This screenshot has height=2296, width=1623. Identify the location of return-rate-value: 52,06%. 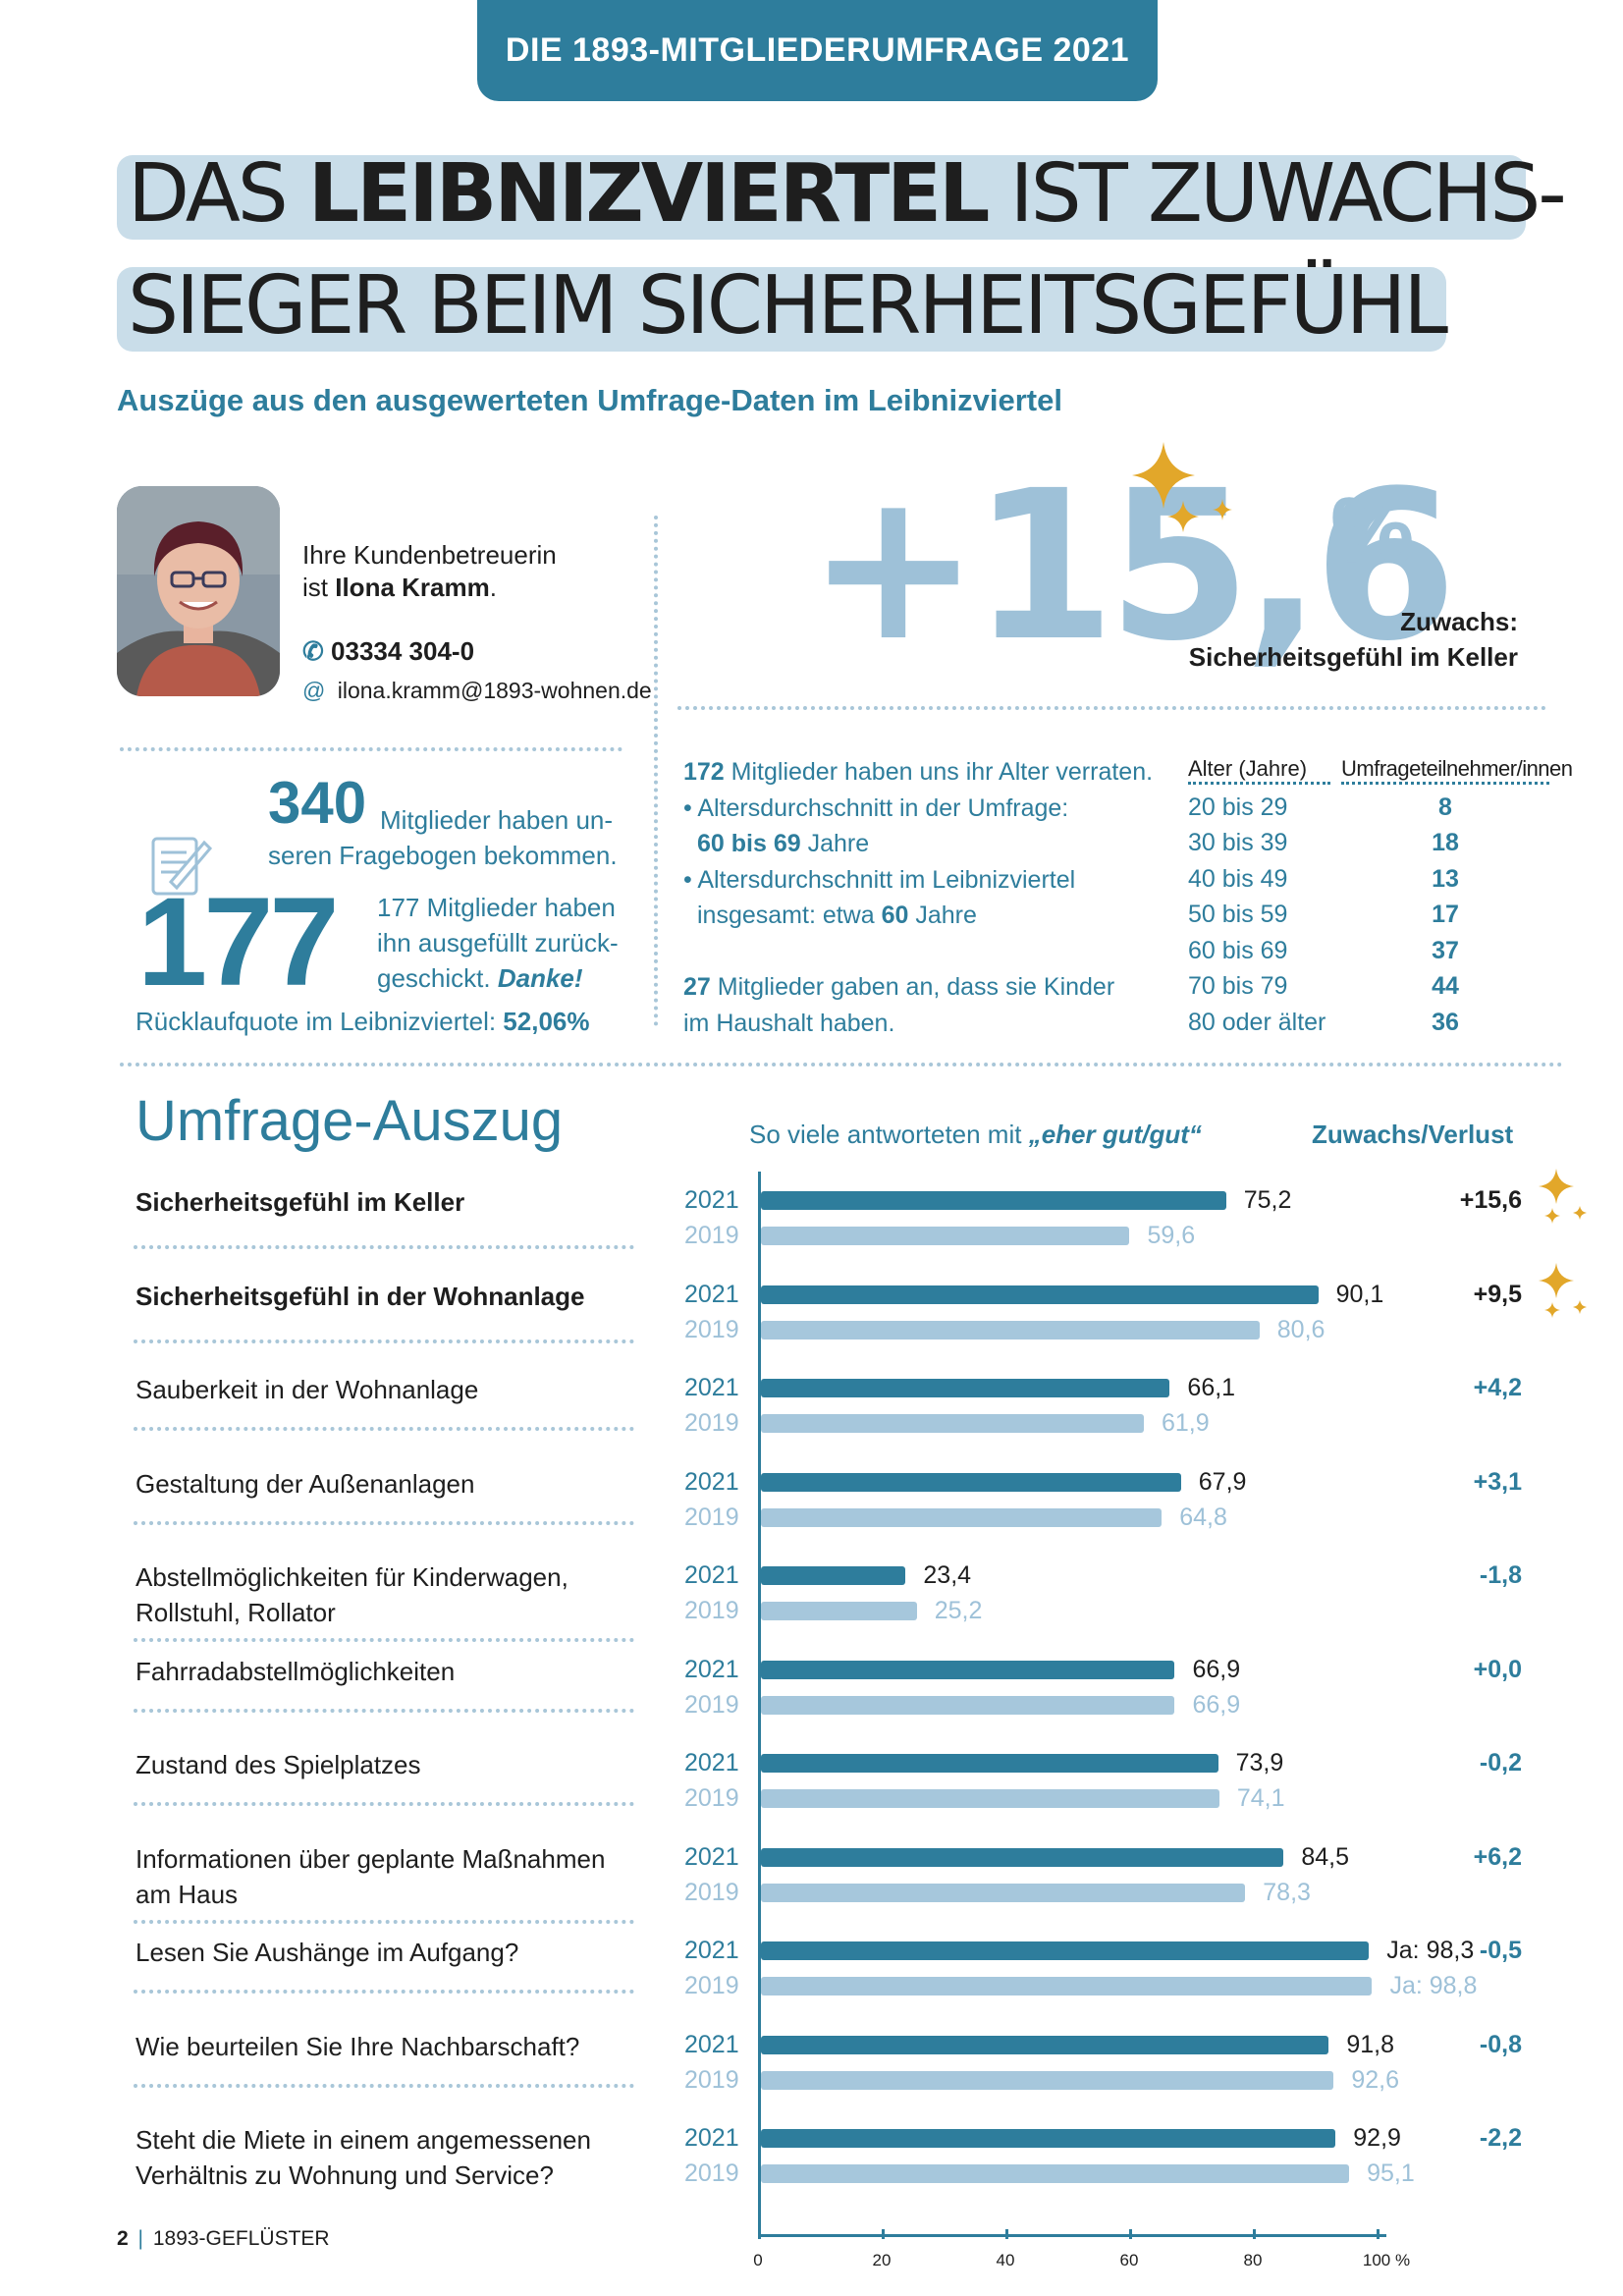
(547, 1021).